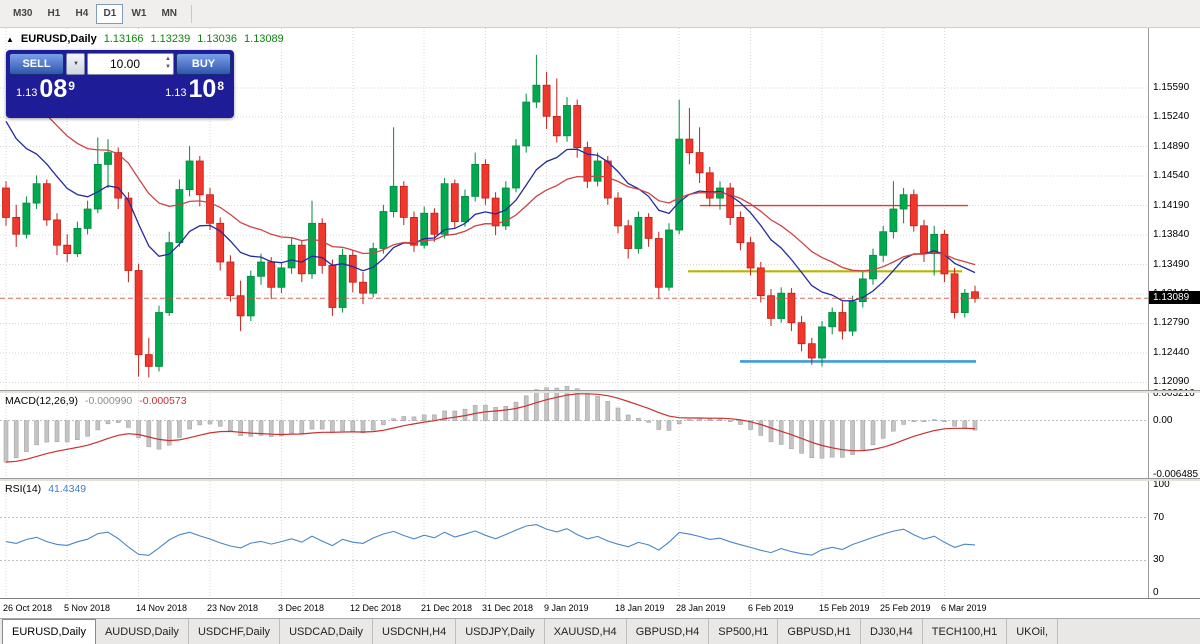 The height and width of the screenshot is (644, 1200). Describe the element at coordinates (169, 14) in the screenshot. I see `timeframe-button-mn: MN` at that location.